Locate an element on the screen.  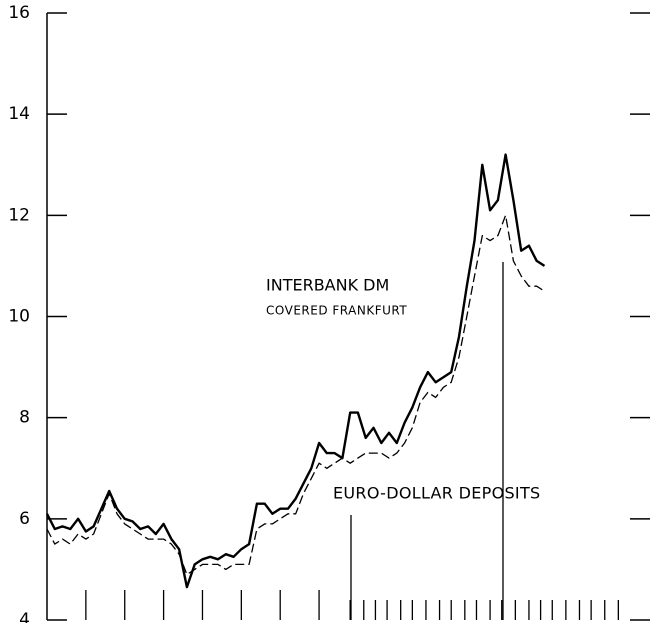
y-tick-label: 6 is located at coordinates (24, 519).